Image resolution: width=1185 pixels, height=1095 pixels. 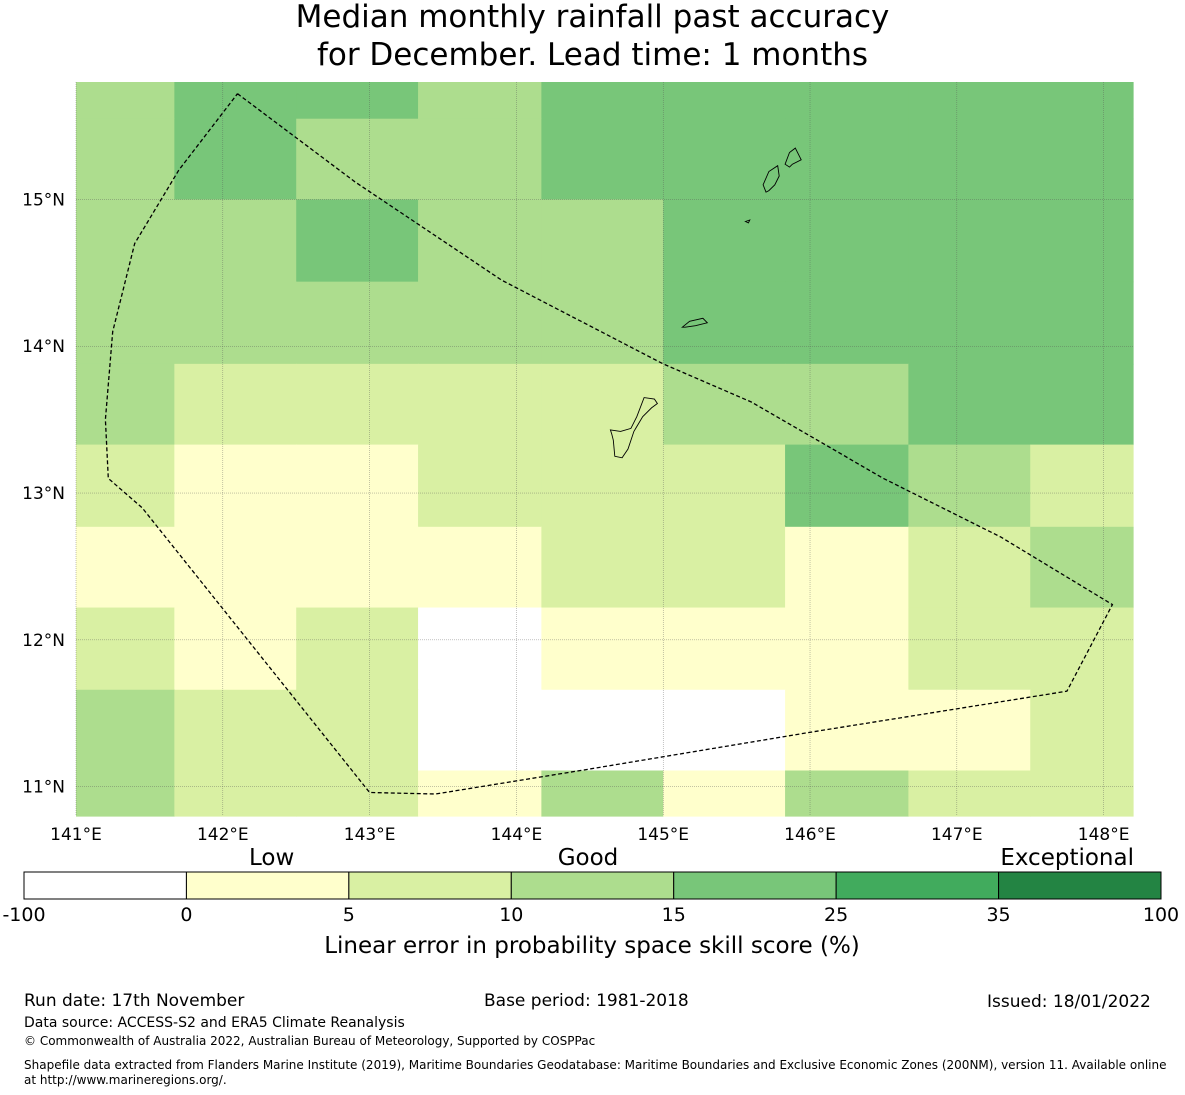 What do you see at coordinates (998, 915) in the screenshot?
I see `legend-tick-label: 35` at bounding box center [998, 915].